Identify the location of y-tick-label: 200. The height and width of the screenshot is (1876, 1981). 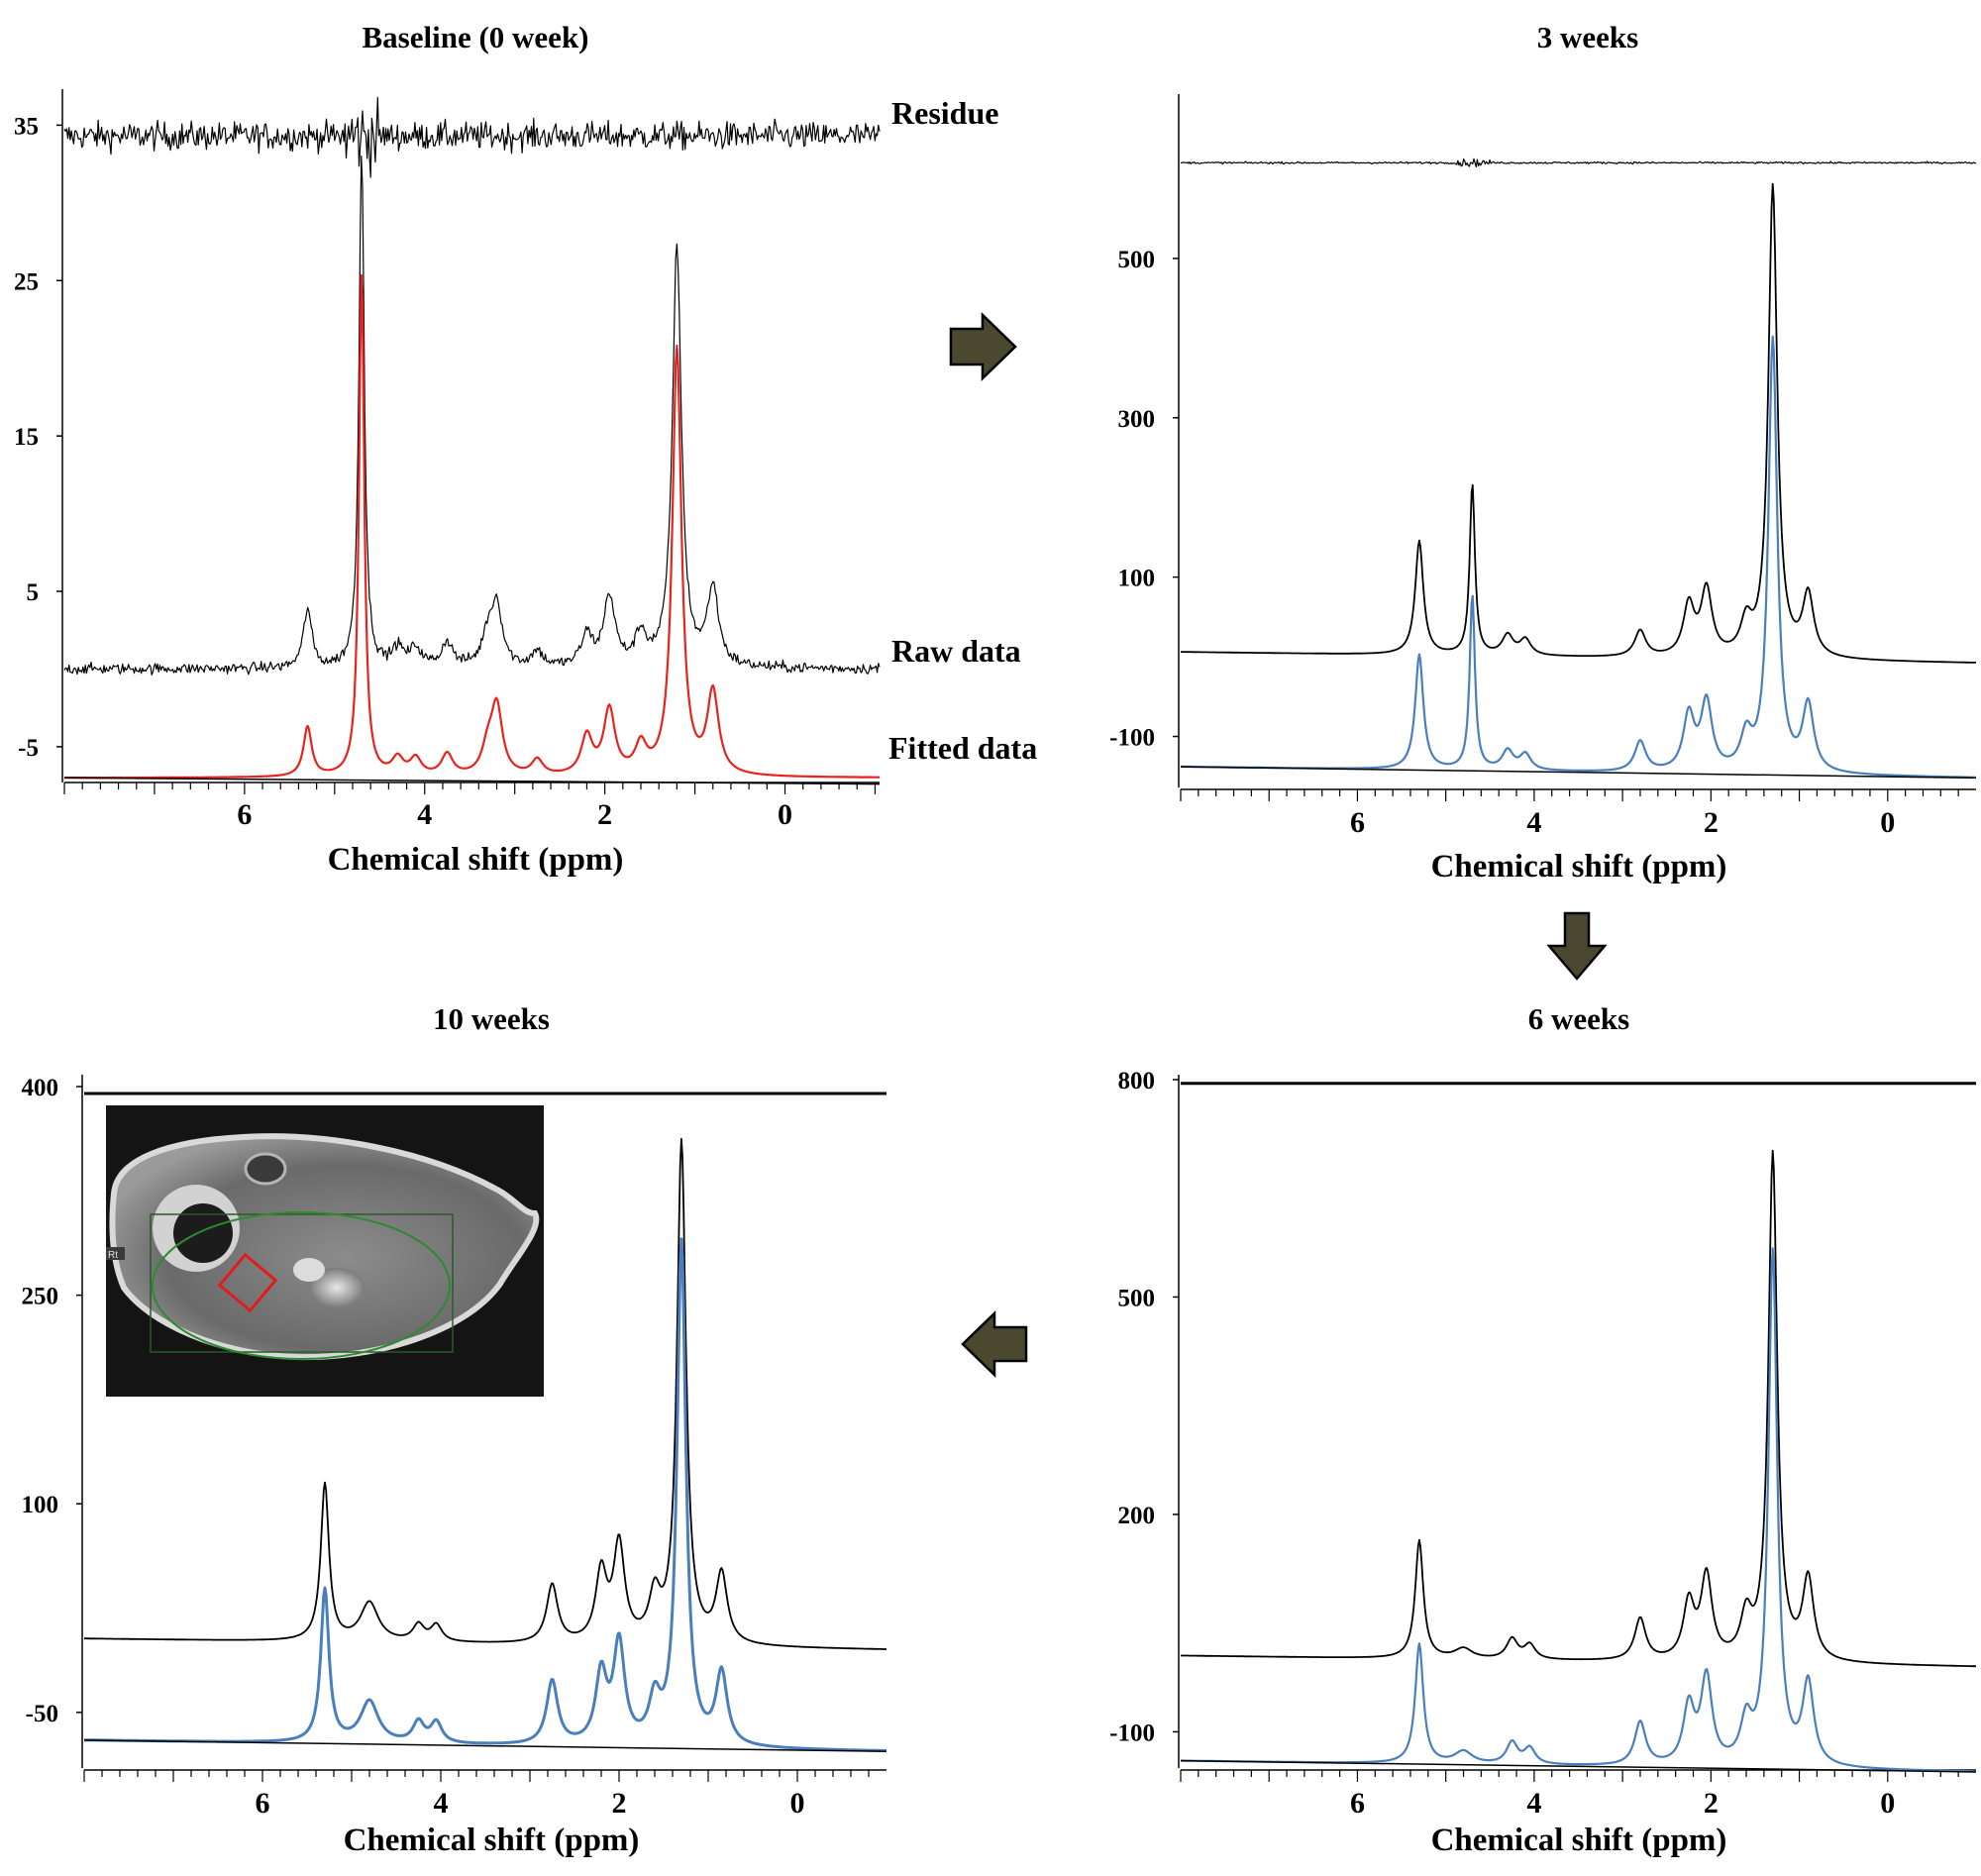
(1137, 1516).